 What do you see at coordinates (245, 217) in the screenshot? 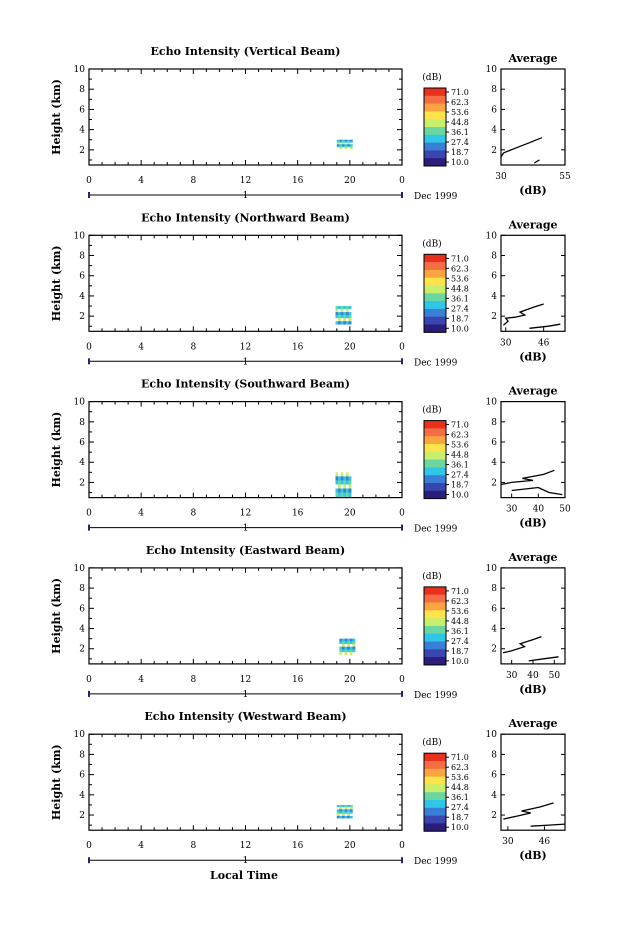
I see `panel-title: Echo Intensity (Northward Beam)` at bounding box center [245, 217].